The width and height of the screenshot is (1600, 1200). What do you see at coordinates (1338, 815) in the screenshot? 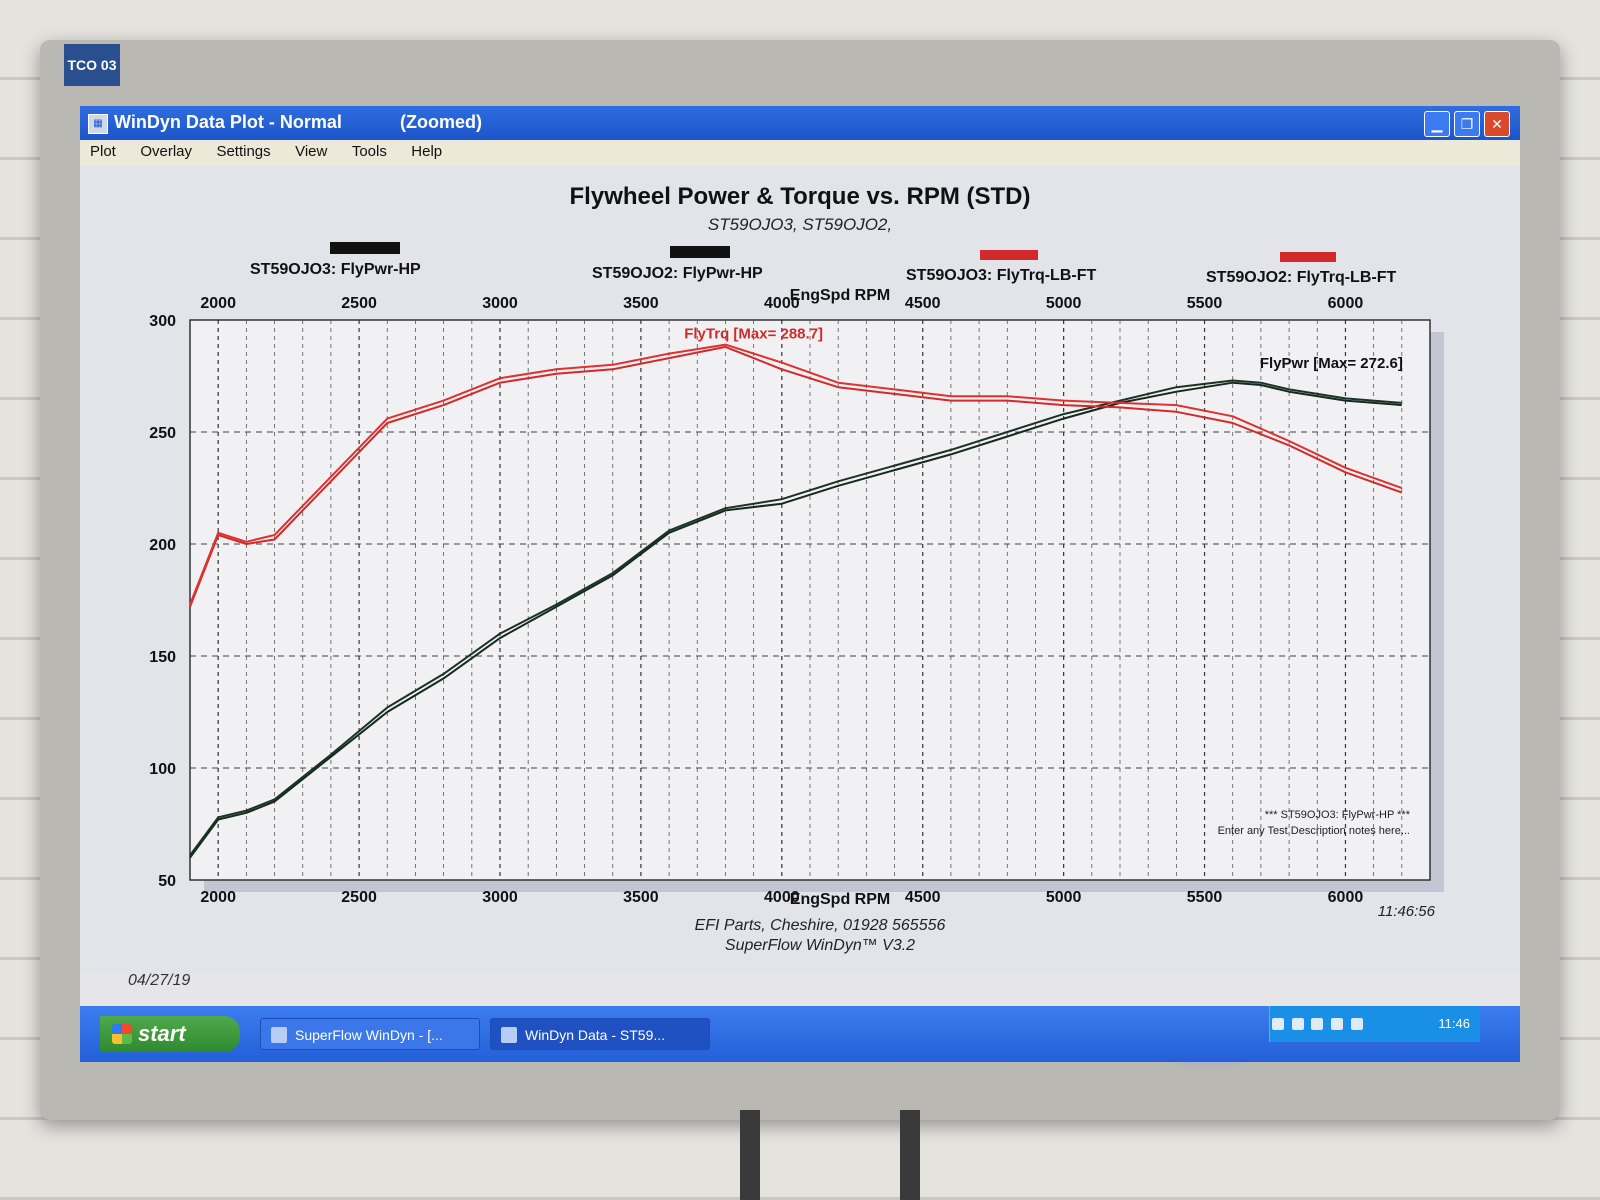
I see `inset-legend-title: *** ST59OJO3: FlyPwr-HP ***` at bounding box center [1338, 815].